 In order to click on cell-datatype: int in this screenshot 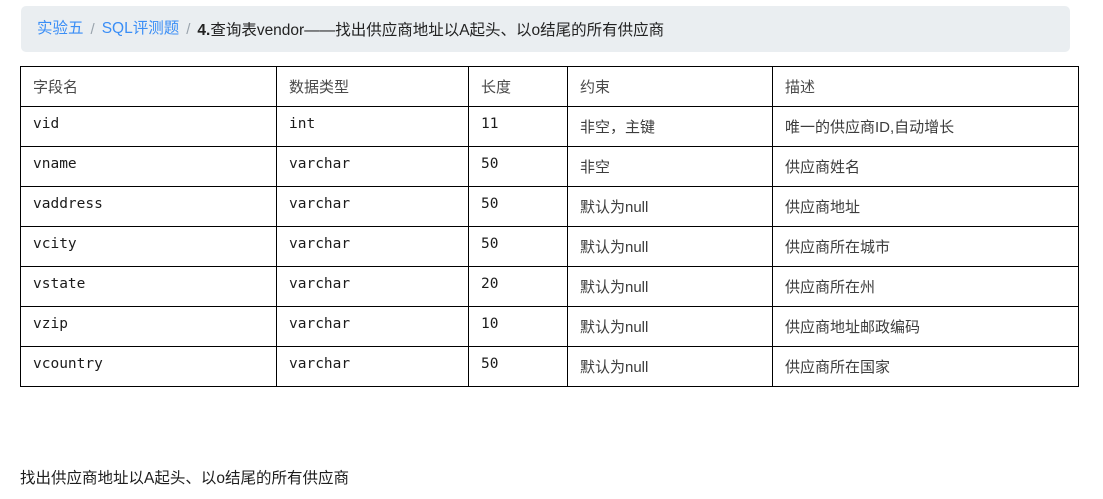, I will do `click(372, 126)`.